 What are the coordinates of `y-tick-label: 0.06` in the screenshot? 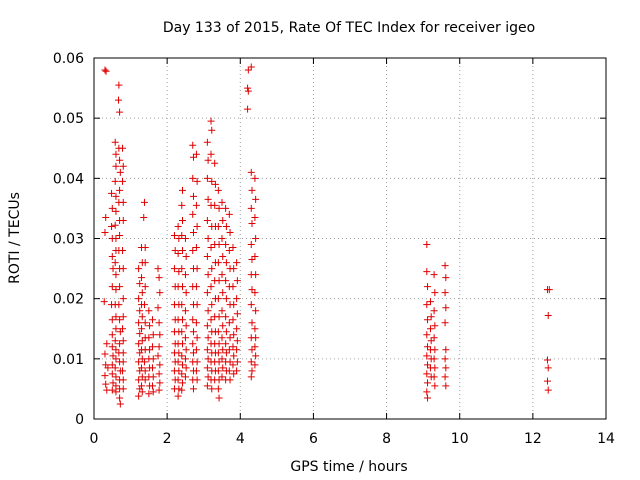 It's located at (68, 59).